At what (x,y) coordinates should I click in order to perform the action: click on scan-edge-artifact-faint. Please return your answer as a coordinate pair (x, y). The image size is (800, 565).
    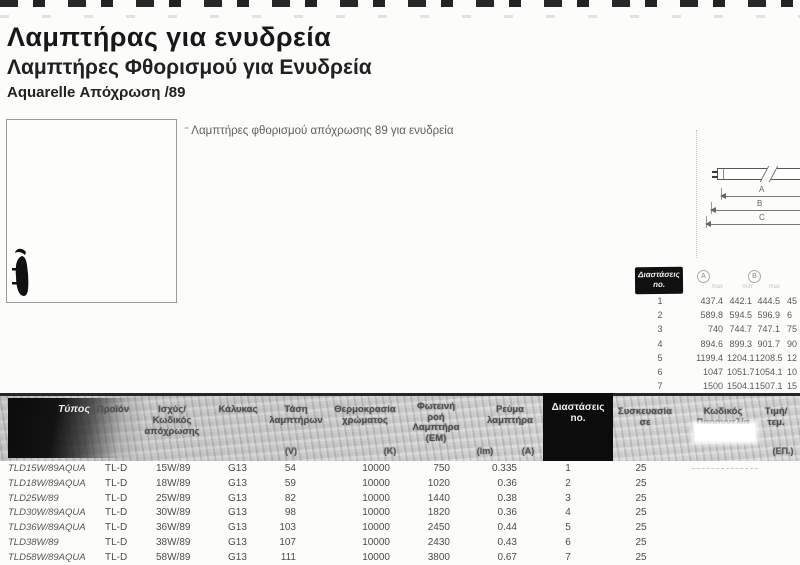
    Looking at the image, I should click on (400, 16).